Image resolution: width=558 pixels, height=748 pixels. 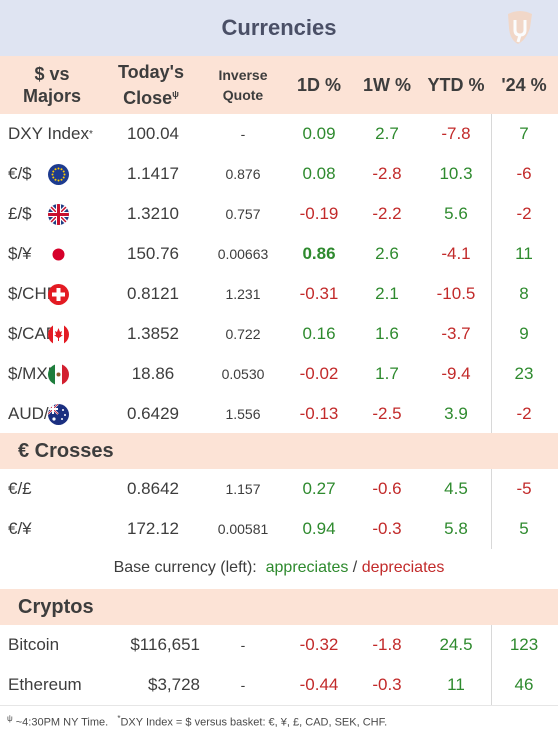 I want to click on pair-label: $/MXN, so click(x=34, y=373).